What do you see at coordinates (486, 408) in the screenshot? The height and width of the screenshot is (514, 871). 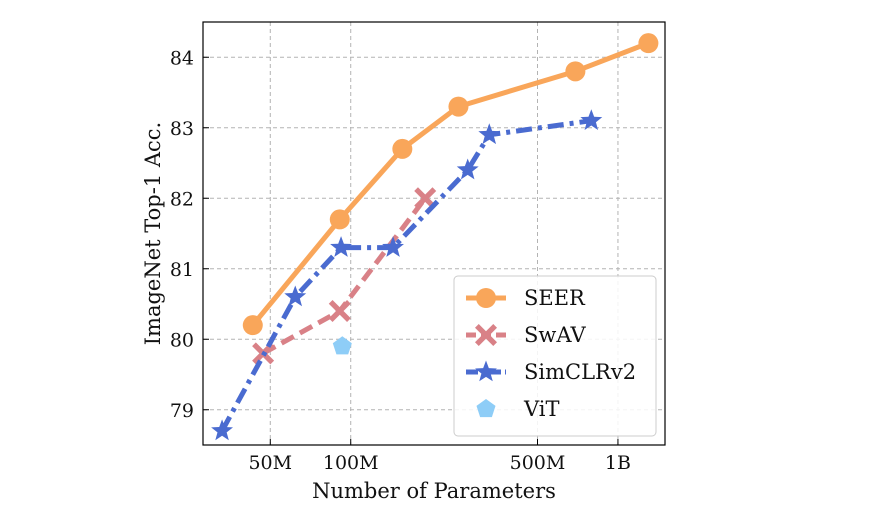 I see `legend-marker-vit` at bounding box center [486, 408].